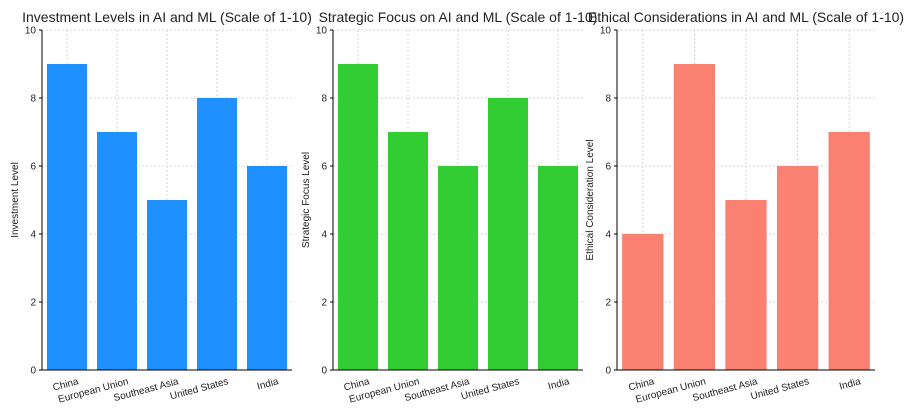  I want to click on y-axis-label: Investment Level, so click(15, 200).